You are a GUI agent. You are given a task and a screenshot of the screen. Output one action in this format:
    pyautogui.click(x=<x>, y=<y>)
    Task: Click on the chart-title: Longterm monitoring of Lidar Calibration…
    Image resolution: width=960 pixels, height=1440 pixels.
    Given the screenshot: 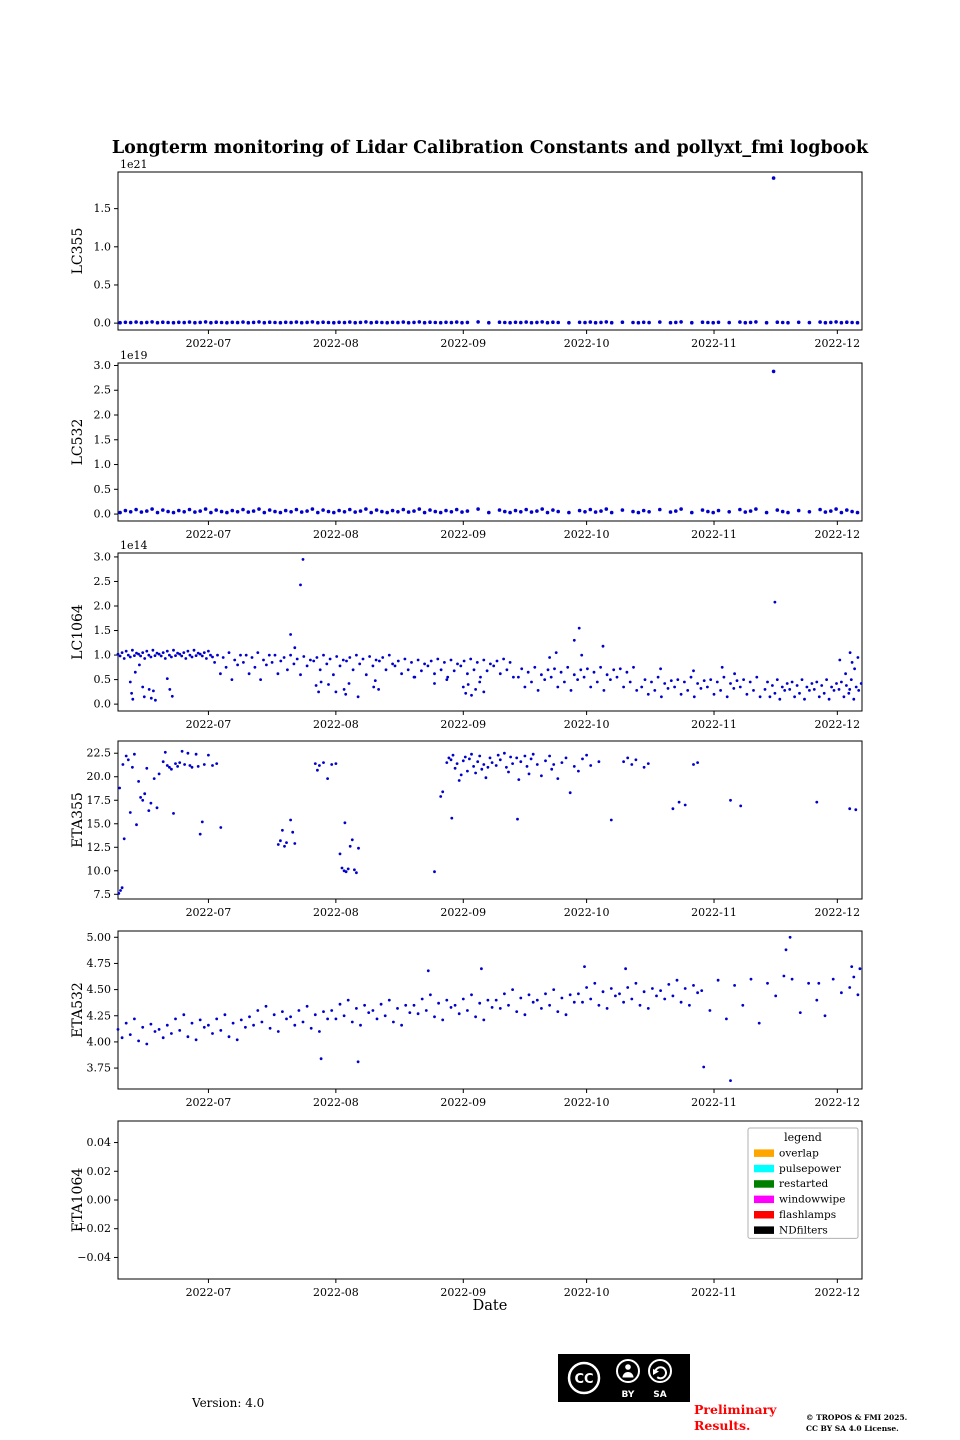 What is the action you would take?
    pyautogui.click(x=490, y=148)
    